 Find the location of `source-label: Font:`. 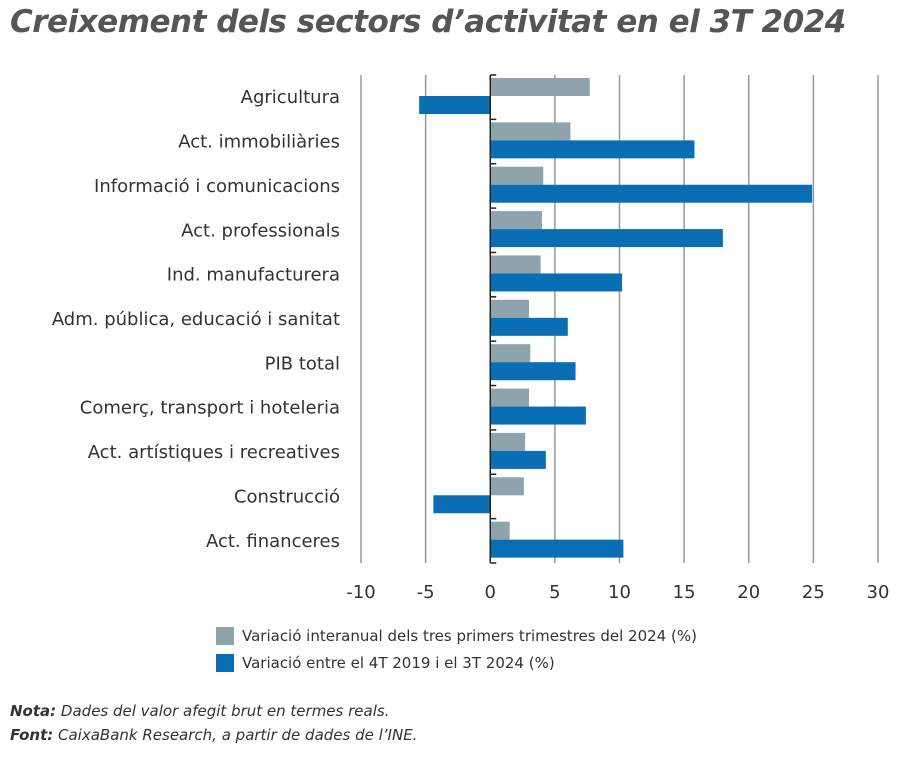

source-label: Font: is located at coordinates (32, 735).